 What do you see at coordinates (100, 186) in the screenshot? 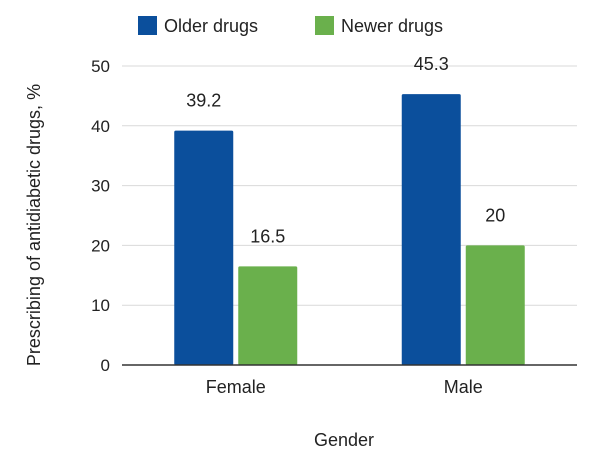
I see `y-tick-label-30: 30` at bounding box center [100, 186].